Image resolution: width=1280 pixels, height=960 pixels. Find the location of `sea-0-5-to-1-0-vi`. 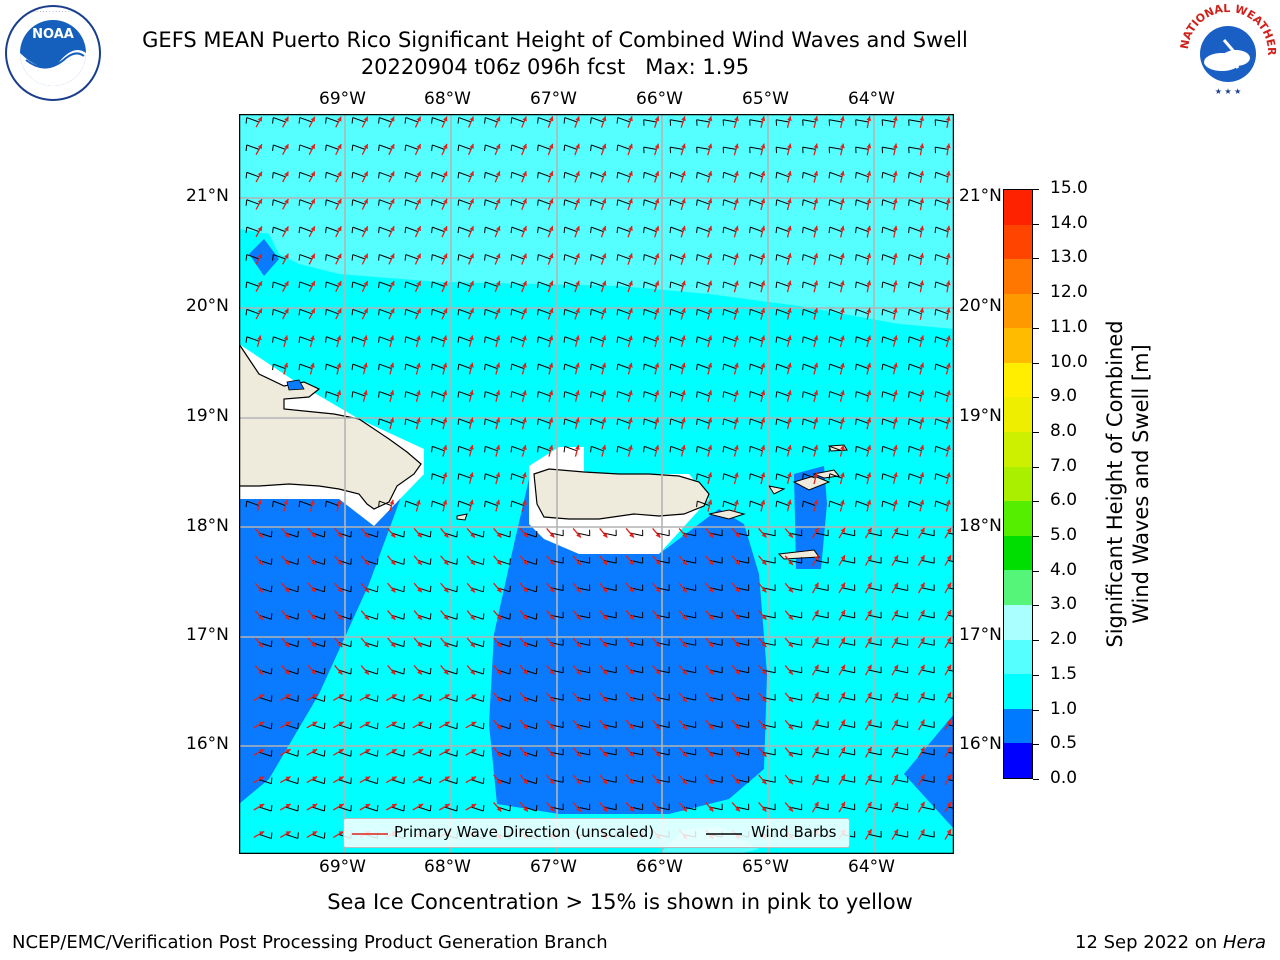

sea-0-5-to-1-0-vi is located at coordinates (810, 517).